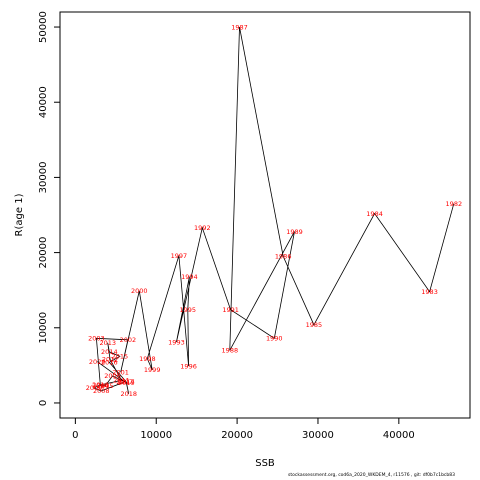  What do you see at coordinates (94, 388) in the screenshot?
I see `point-label-2009: 2009` at bounding box center [94, 388].